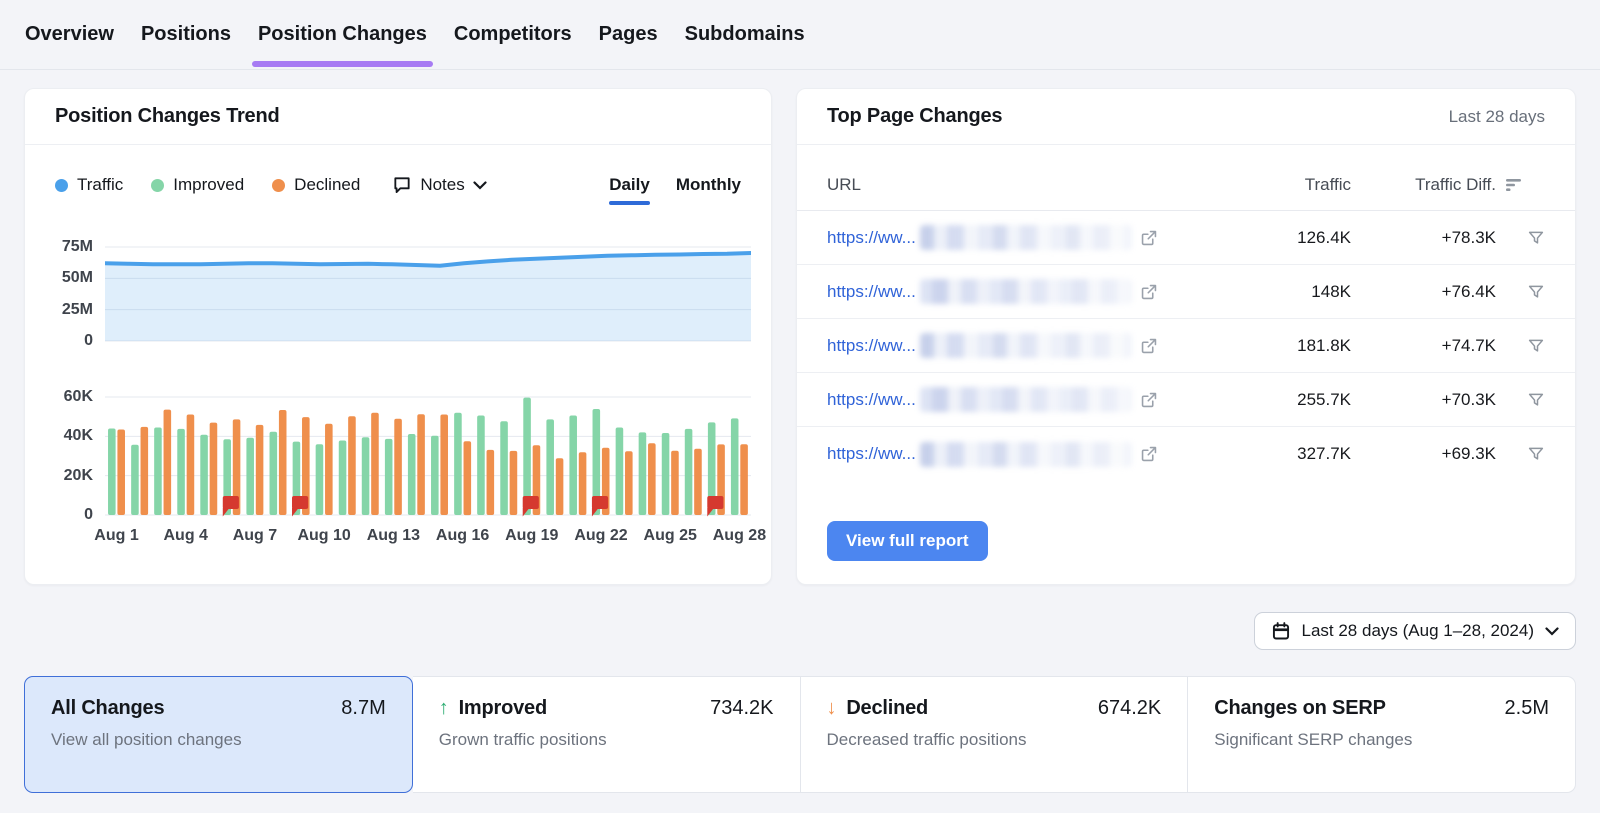 The width and height of the screenshot is (1600, 813). What do you see at coordinates (78, 475) in the screenshot?
I see `y-axis-tick-label: 20K` at bounding box center [78, 475].